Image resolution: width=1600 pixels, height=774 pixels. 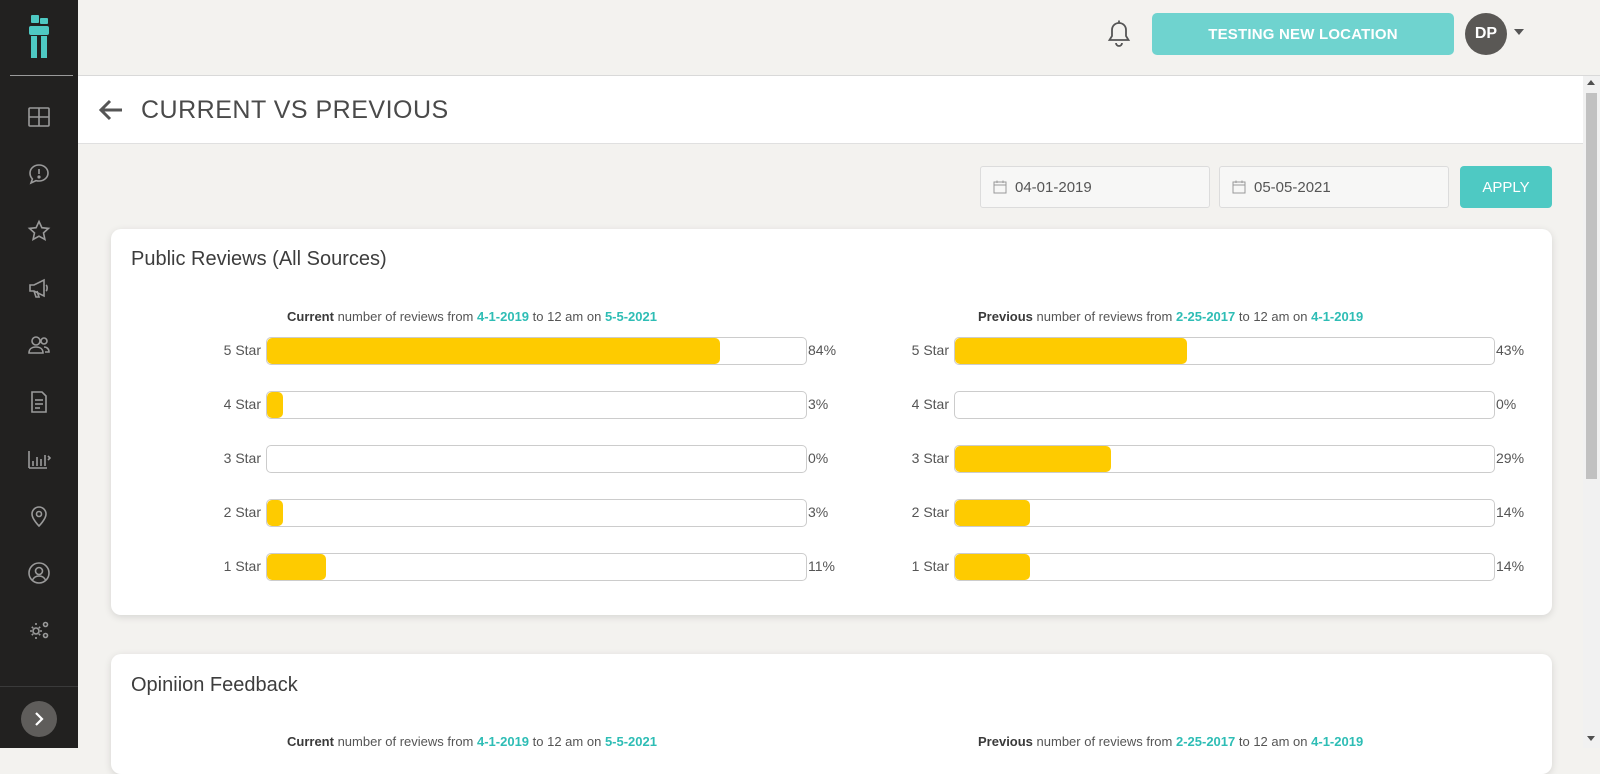 I want to click on sidebar-bottom-divider, so click(x=39, y=686).